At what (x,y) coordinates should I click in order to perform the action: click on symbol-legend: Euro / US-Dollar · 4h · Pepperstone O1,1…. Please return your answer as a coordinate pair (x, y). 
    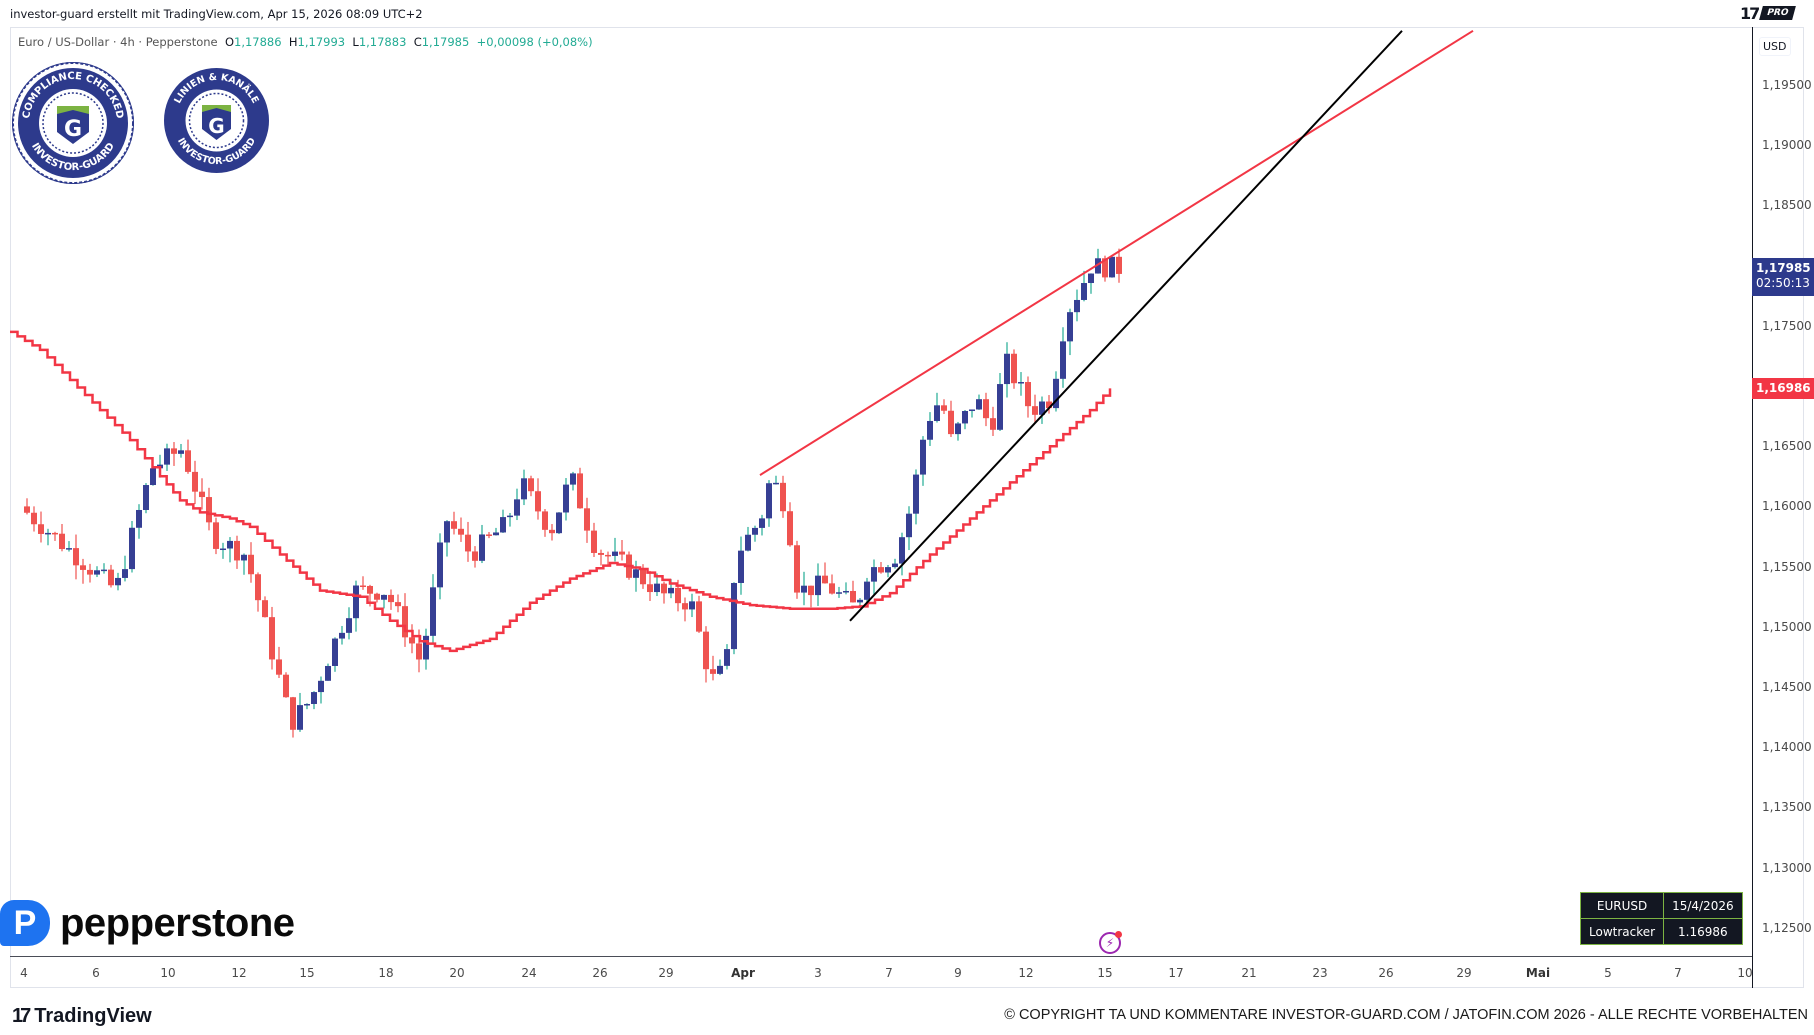
    Looking at the image, I should click on (305, 42).